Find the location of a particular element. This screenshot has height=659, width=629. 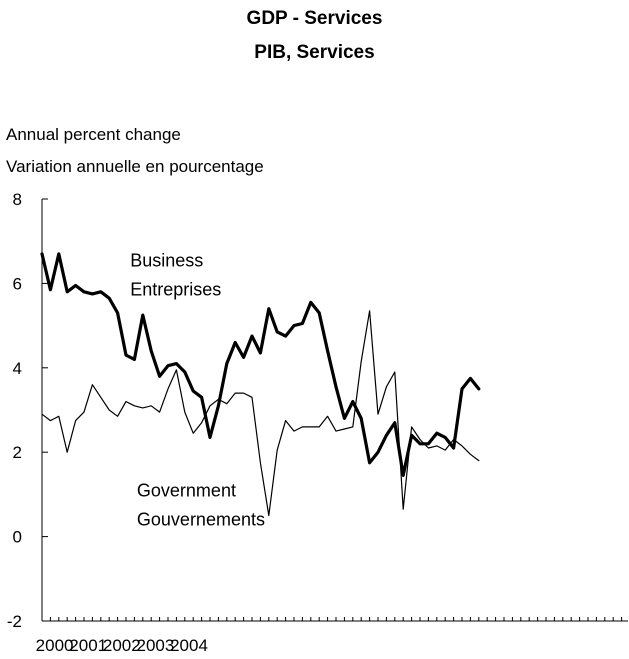

y-axis-label-french: Variation annuelle en pourcentage is located at coordinates (135, 166).